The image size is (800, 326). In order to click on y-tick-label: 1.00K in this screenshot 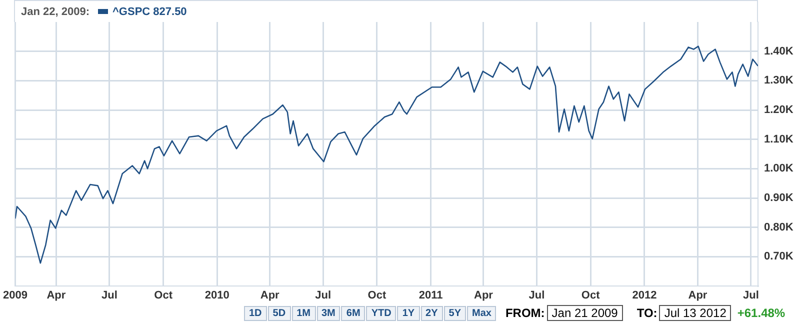, I will do `click(779, 168)`.